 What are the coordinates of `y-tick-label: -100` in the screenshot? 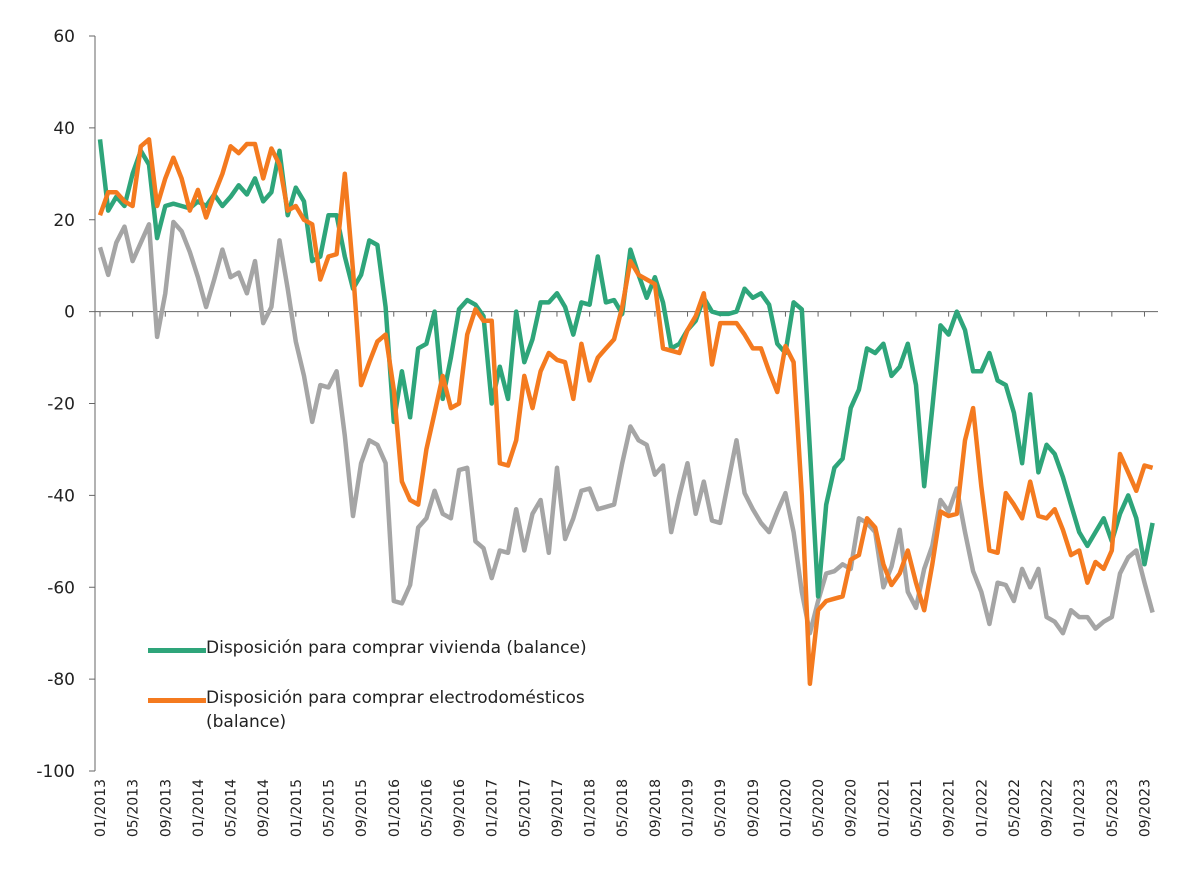 It's located at (55, 772).